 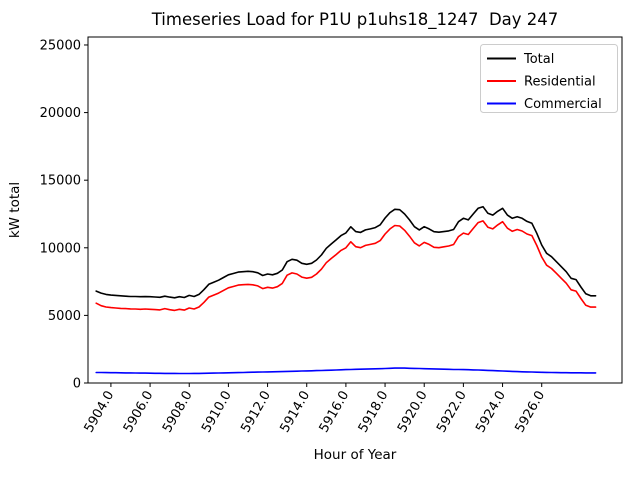 I want to click on legend: Total Residential Commercial, so click(x=549, y=78).